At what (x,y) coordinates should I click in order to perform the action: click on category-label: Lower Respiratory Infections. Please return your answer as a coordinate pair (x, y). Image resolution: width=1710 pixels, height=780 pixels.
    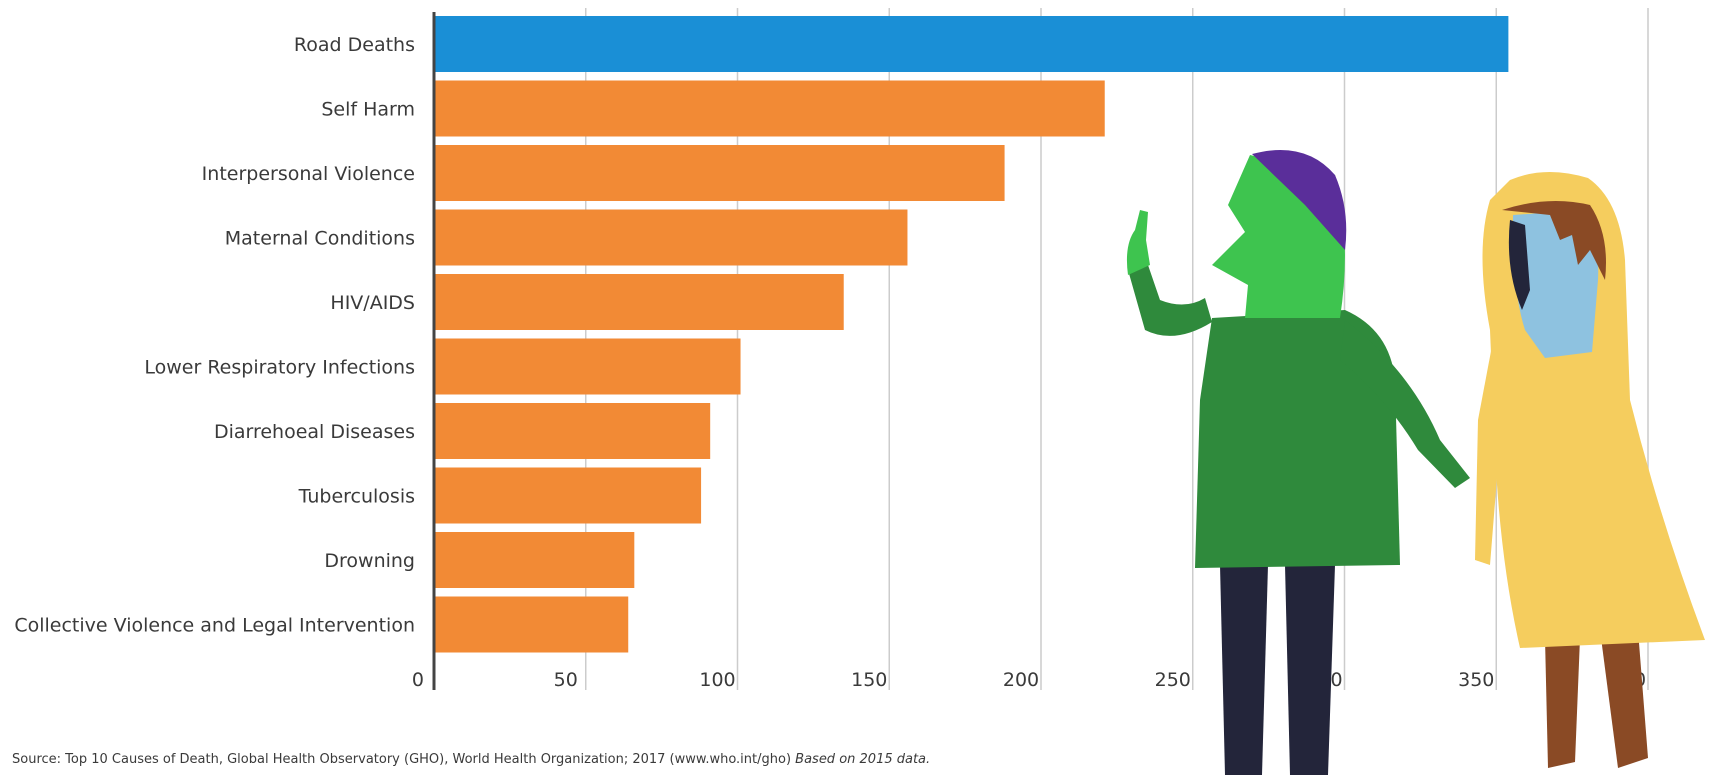
    Looking at the image, I should click on (279, 368).